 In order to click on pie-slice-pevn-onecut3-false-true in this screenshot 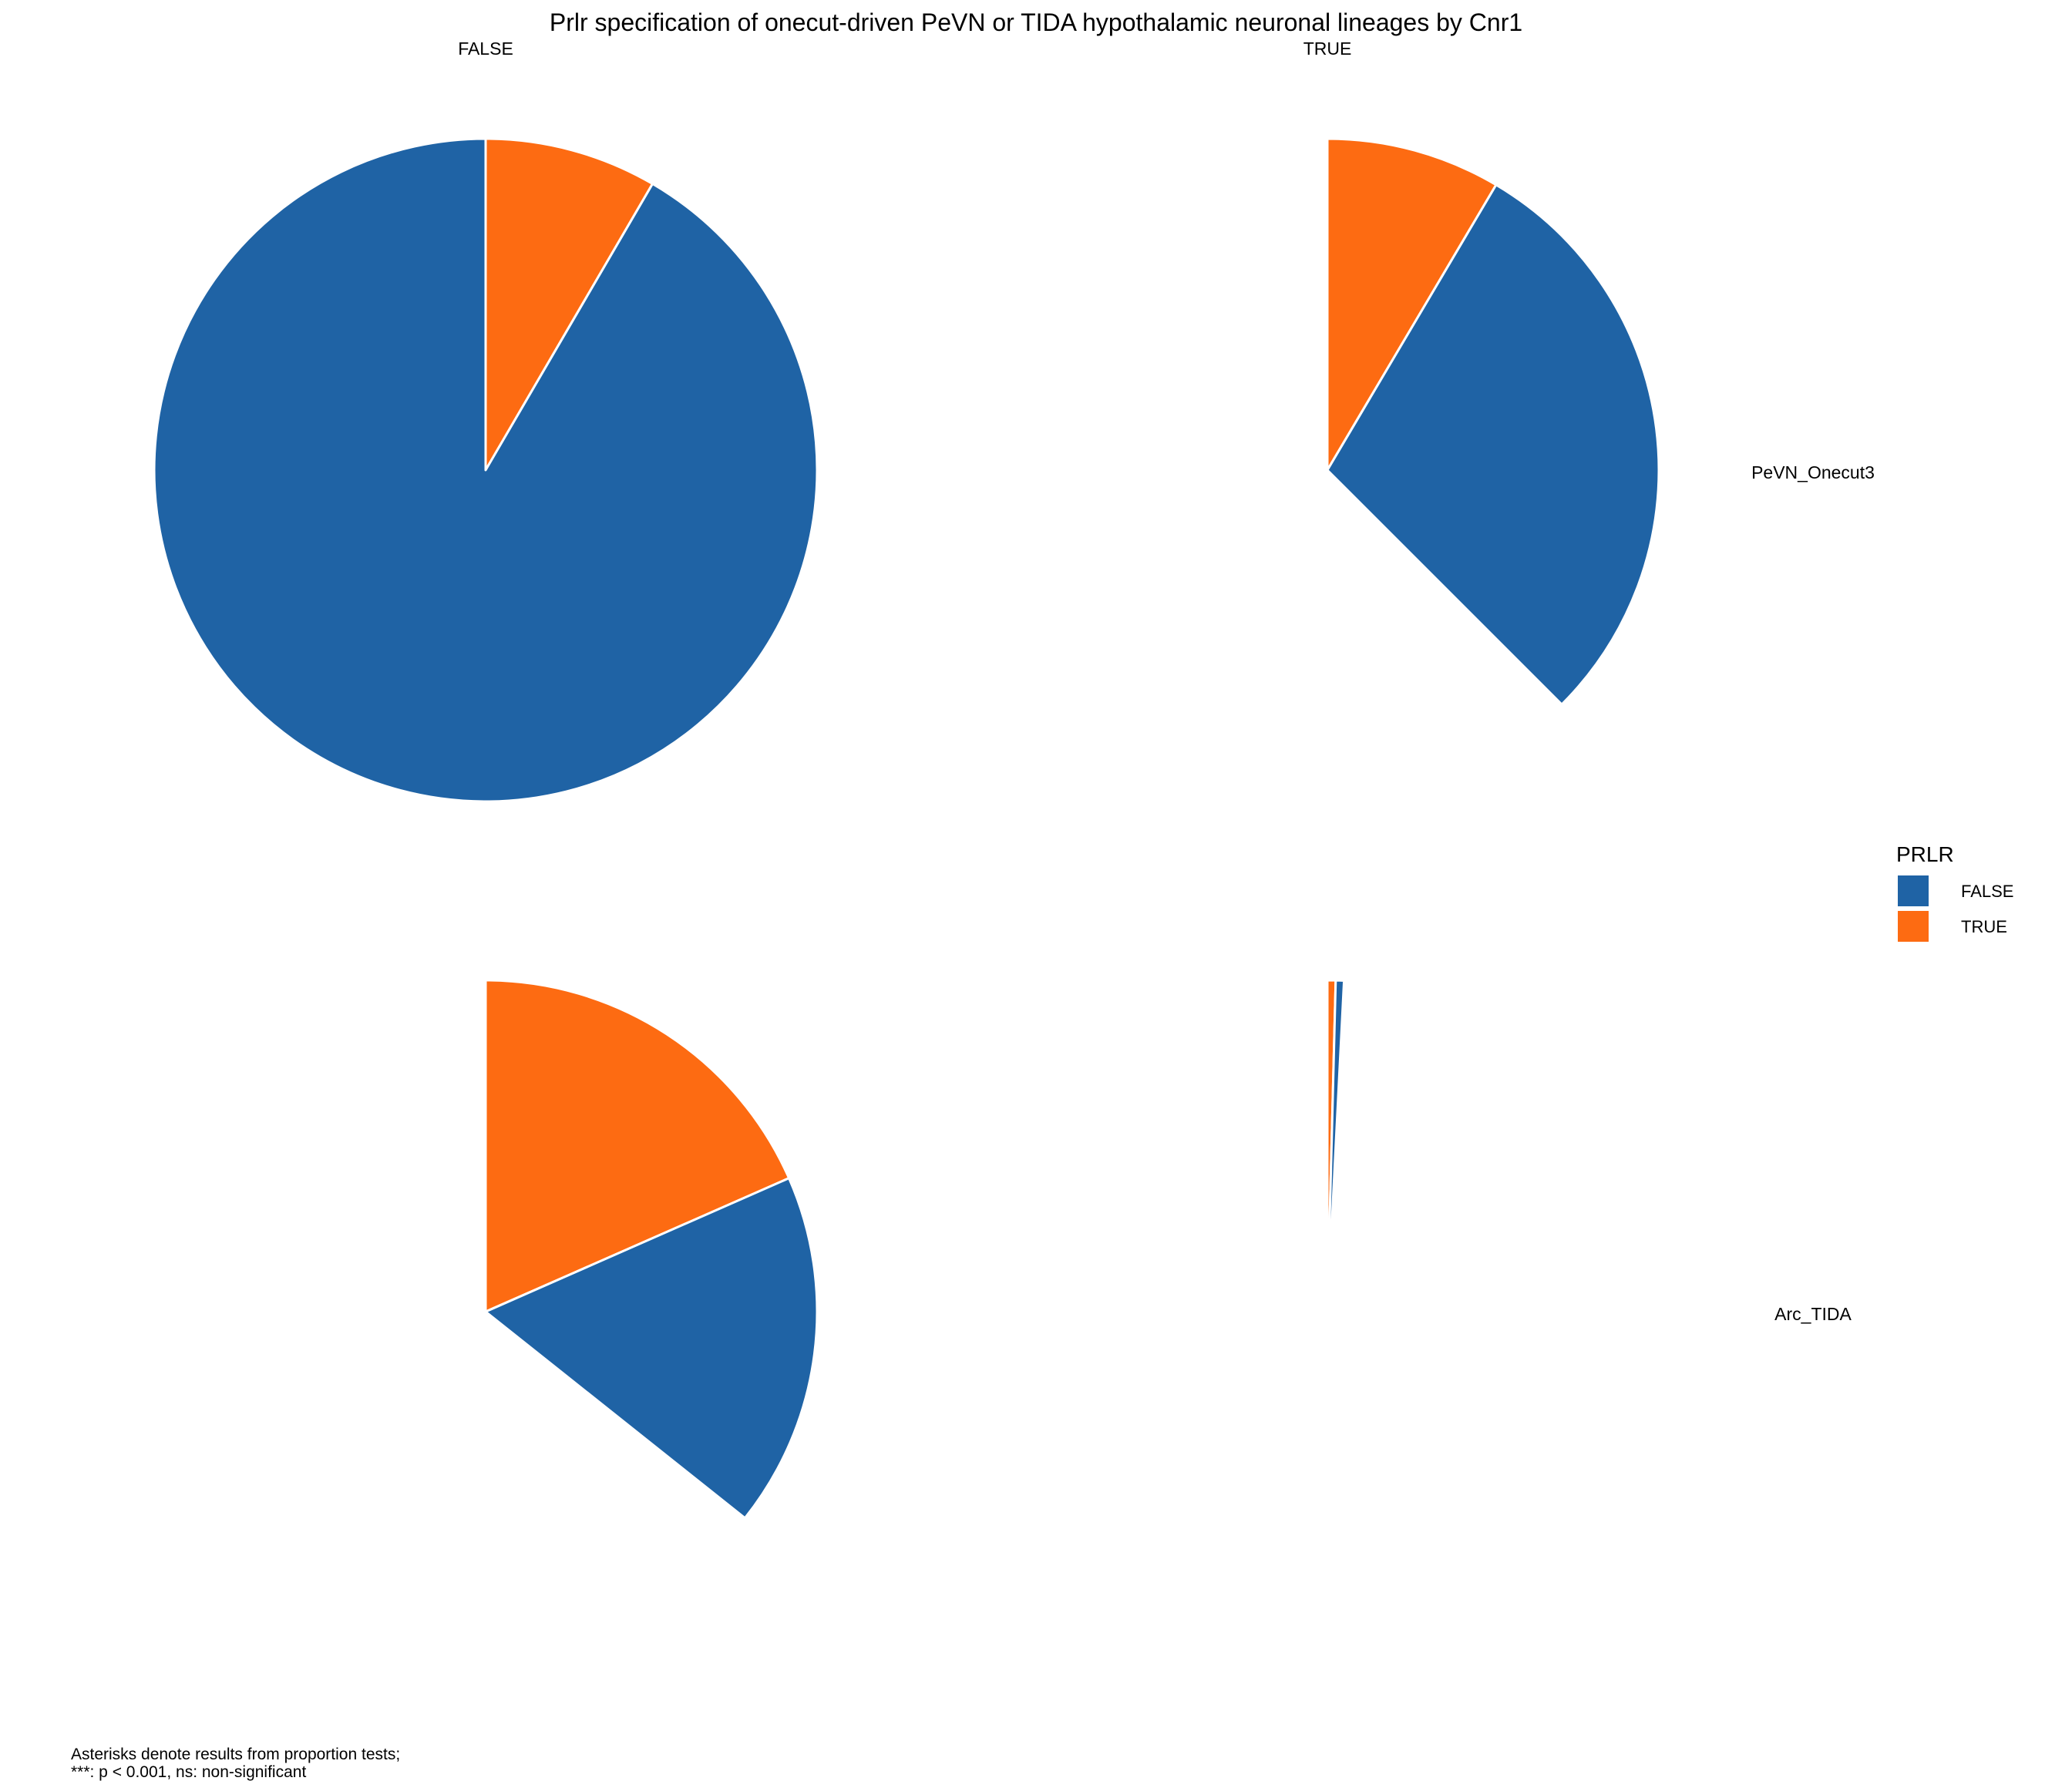, I will do `click(569, 304)`.